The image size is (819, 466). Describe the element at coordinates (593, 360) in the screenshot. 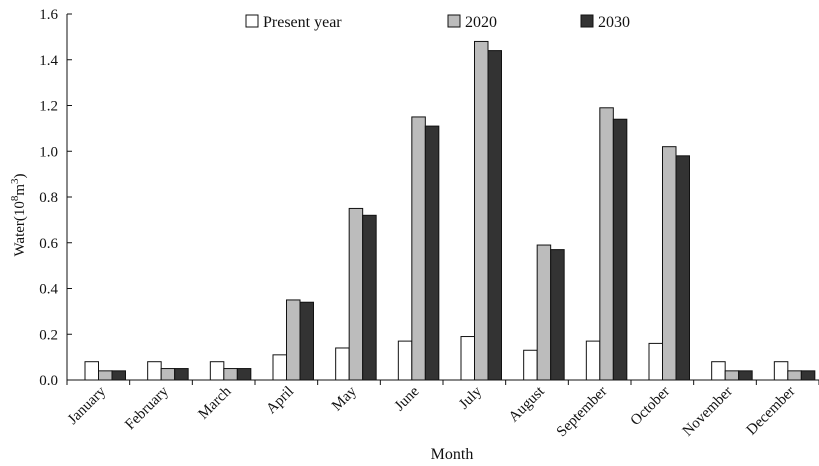

I see `bar-present-year-september` at that location.